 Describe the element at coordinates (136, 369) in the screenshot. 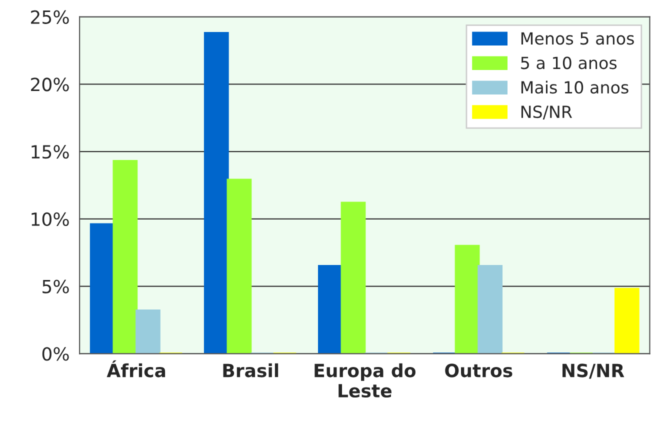

I see `x-tick-label: África` at that location.